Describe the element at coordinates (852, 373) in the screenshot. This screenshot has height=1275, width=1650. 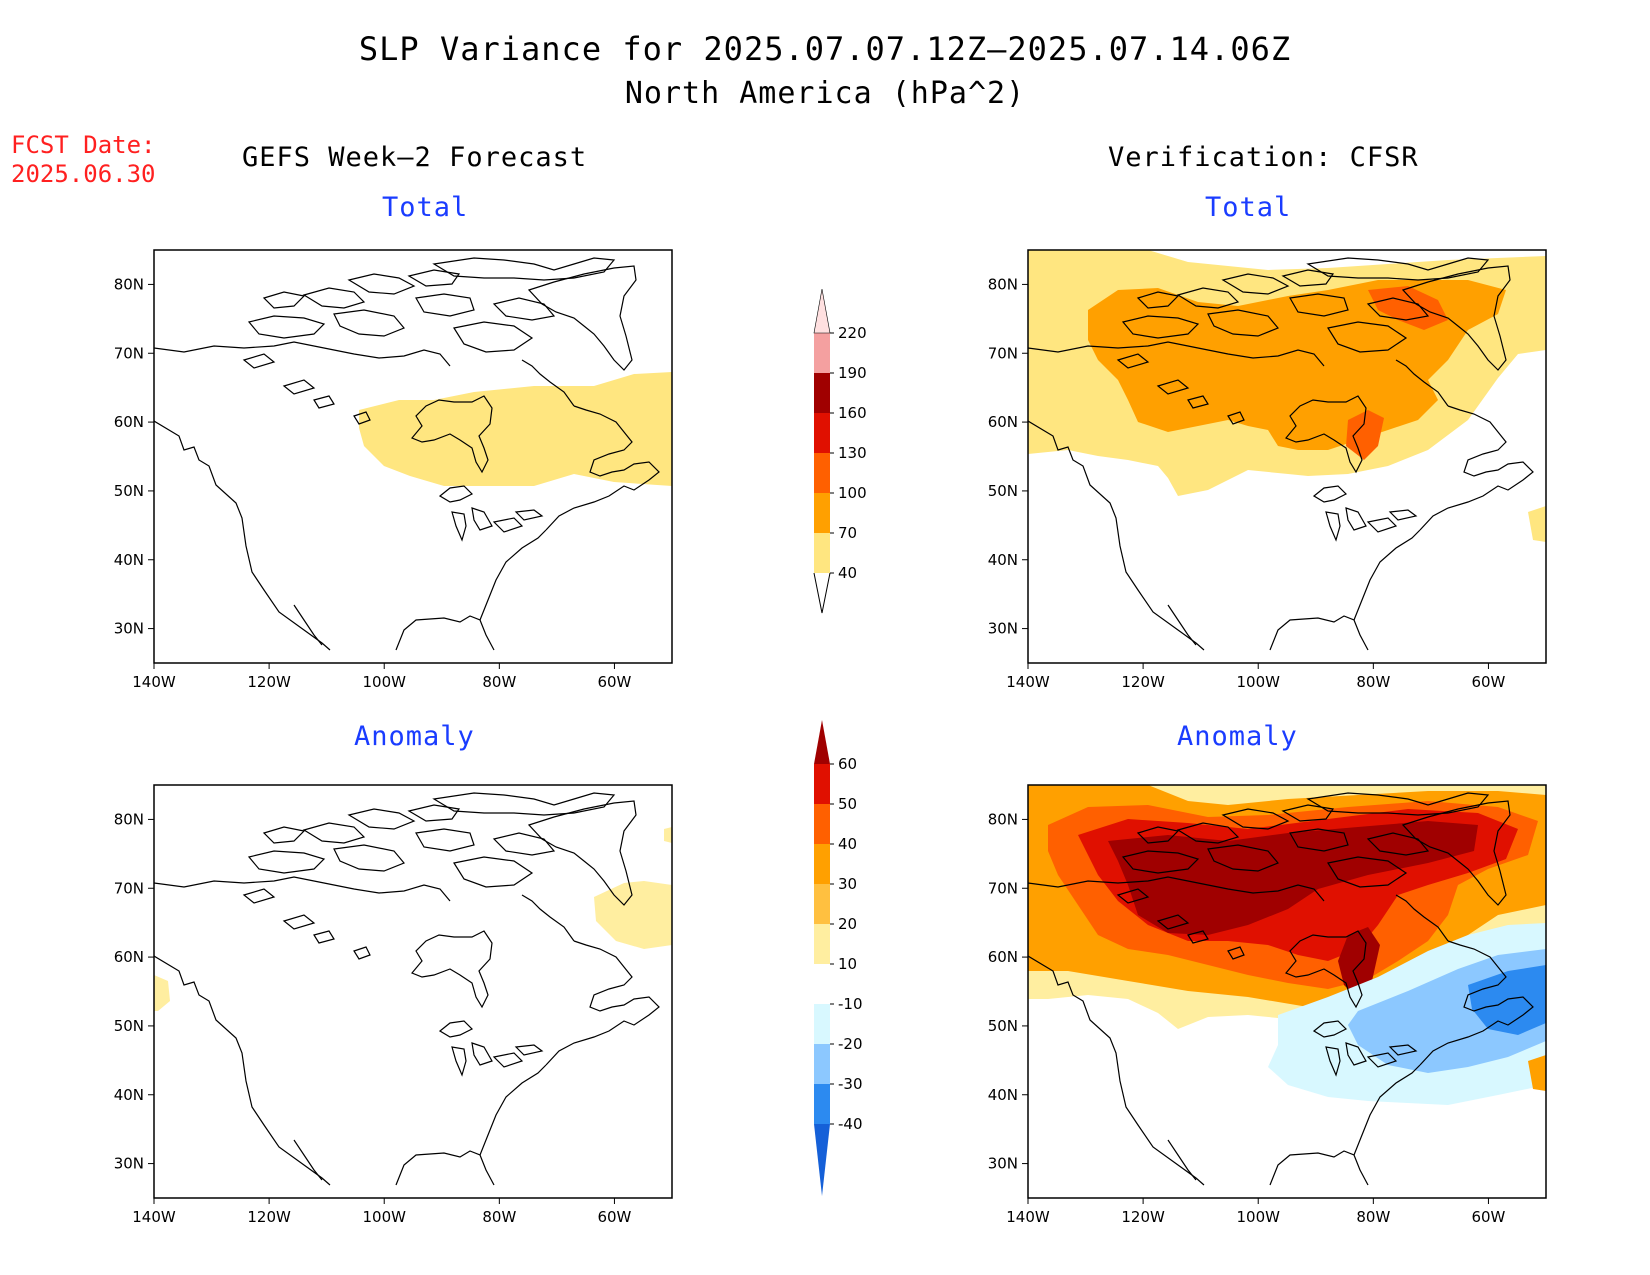
I see `colorbar-total-level: 190` at that location.